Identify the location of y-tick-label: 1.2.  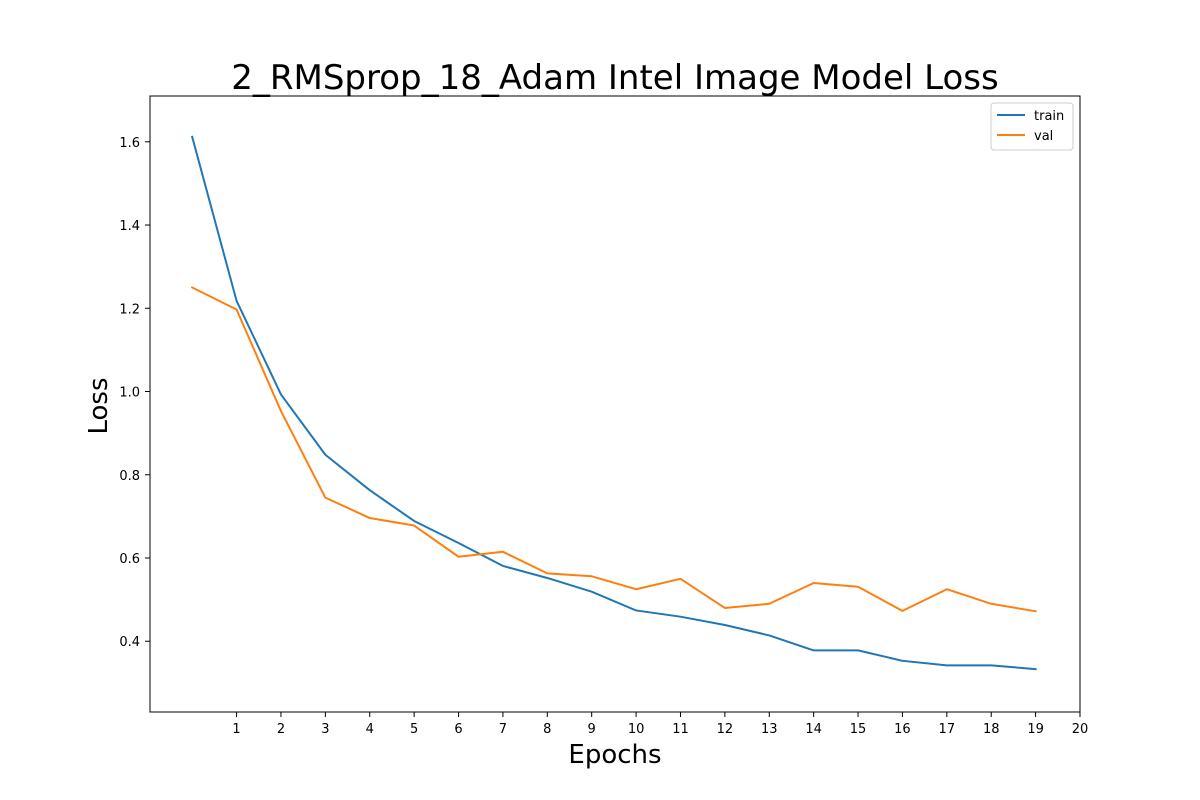
(129, 309).